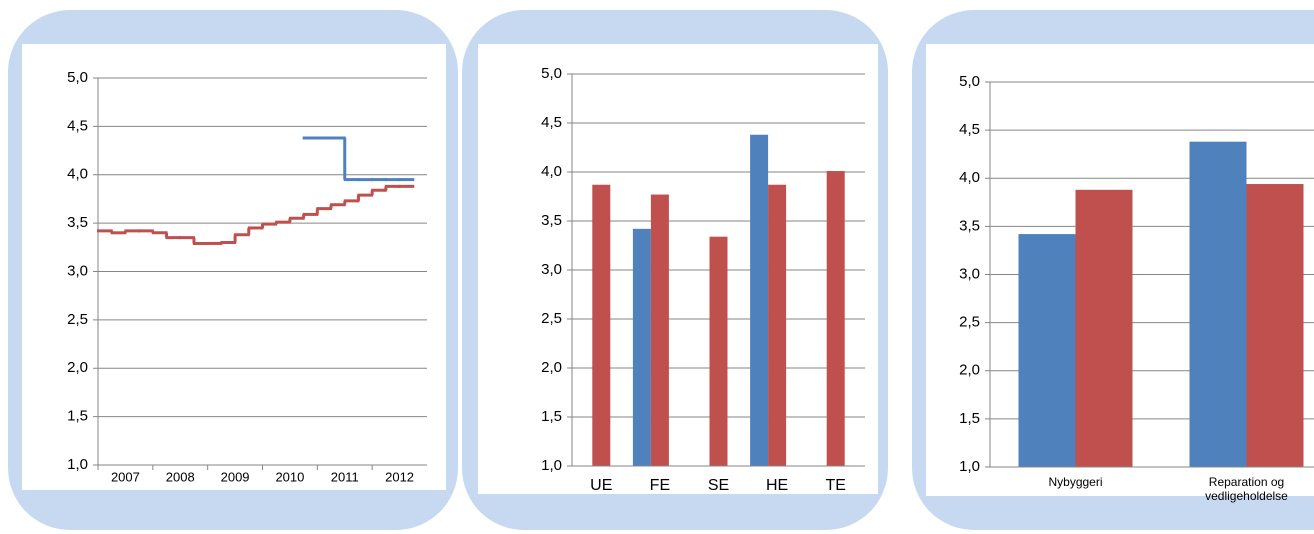  Describe the element at coordinates (777, 485) in the screenshot. I see `x-tick-label: HE` at that location.